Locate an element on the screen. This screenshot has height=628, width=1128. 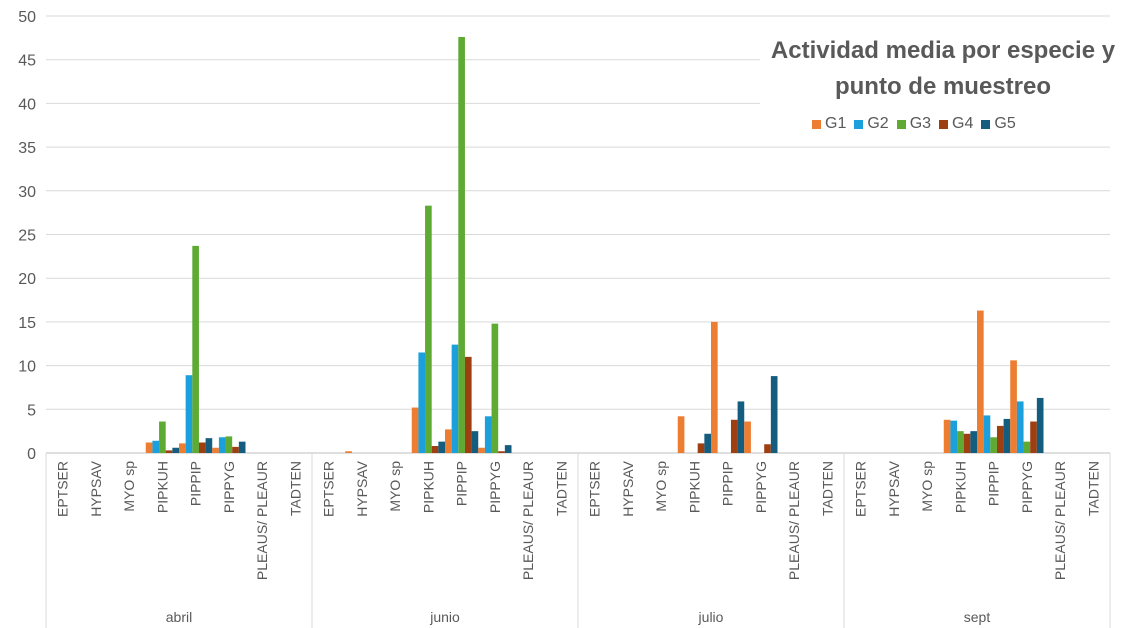
y-tick-label: 50 is located at coordinates (27, 17).